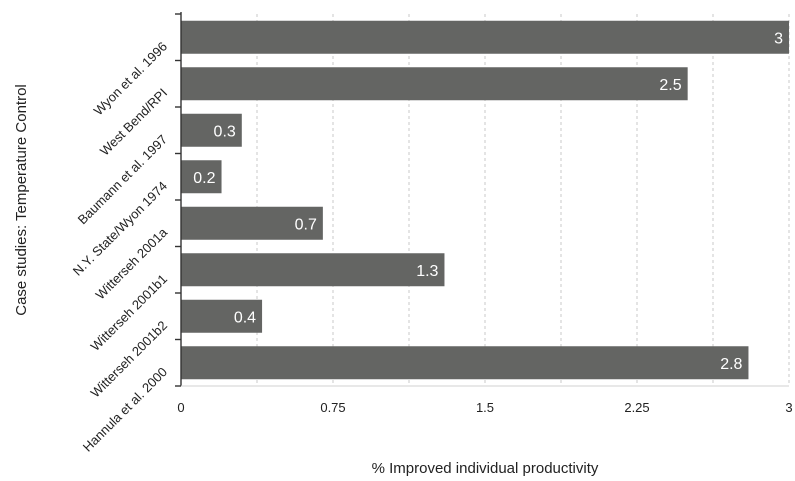 The image size is (795, 481). Describe the element at coordinates (125, 409) in the screenshot. I see `category-label: Hannula et al. 2000` at that location.